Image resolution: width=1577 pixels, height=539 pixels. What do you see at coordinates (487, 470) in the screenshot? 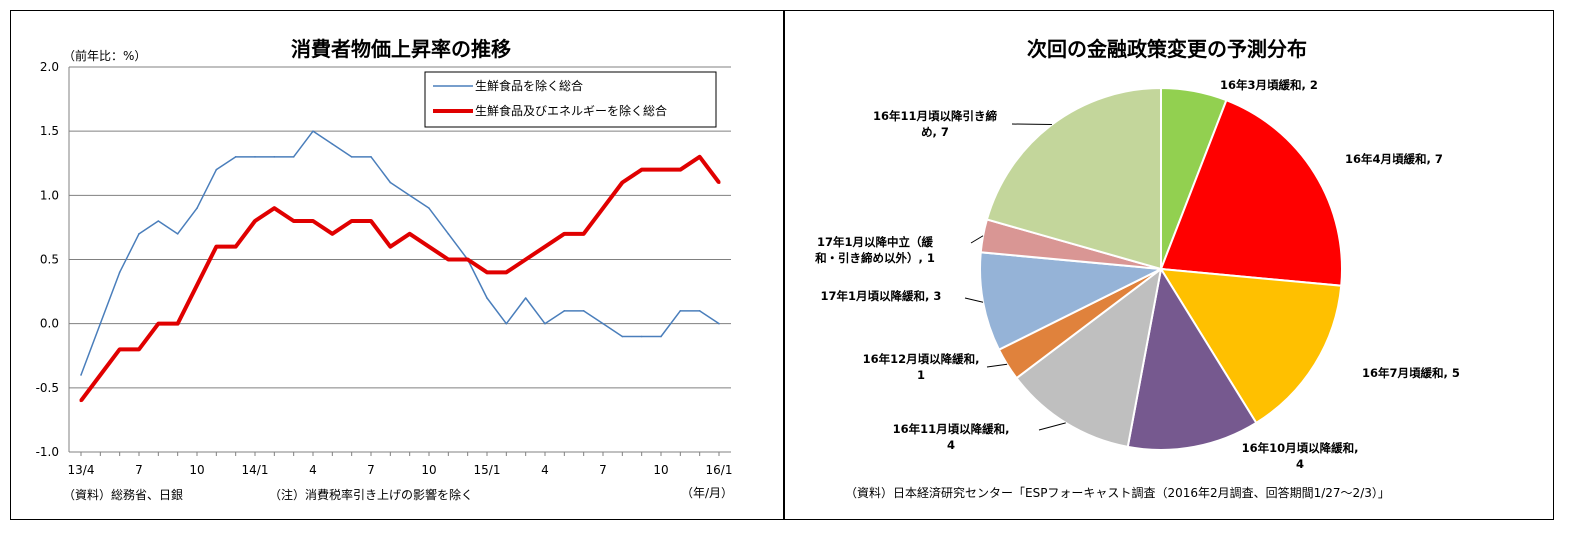
I see `x-tick-label: 15/1` at bounding box center [487, 470].